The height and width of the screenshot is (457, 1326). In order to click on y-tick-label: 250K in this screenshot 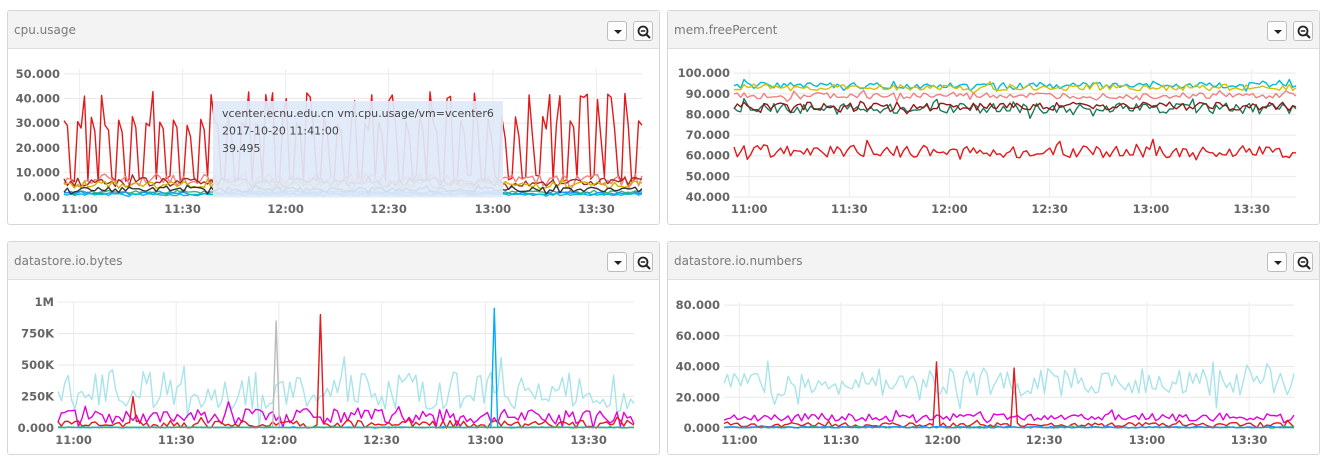, I will do `click(38, 397)`.